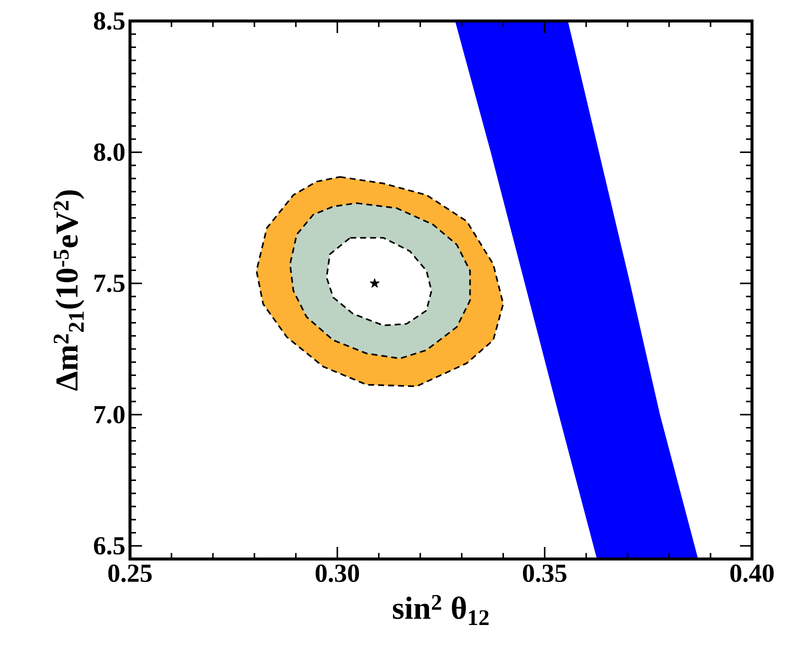  Describe the element at coordinates (69, 290) in the screenshot. I see `y-axis-title: Δm$^{2}$$_{21}$(10$^{-5}$eV$^{2}$)` at that location.